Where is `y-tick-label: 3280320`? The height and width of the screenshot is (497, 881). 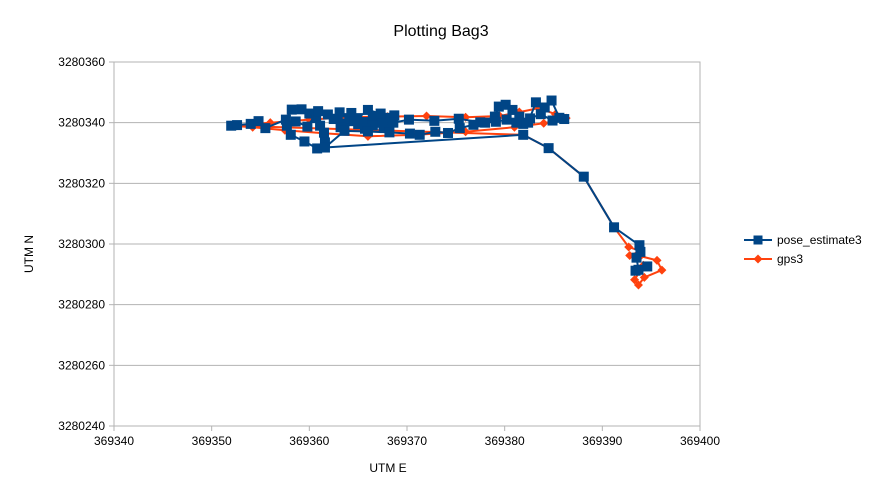
y-tick-label: 3280320 is located at coordinates (81, 183).